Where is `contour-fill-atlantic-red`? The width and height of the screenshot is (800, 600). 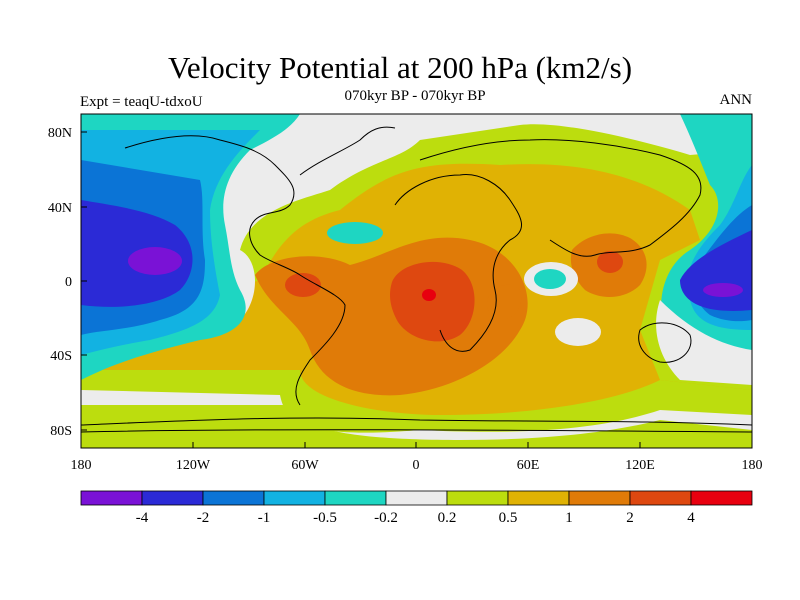
contour-fill-atlantic-red is located at coordinates (432, 301).